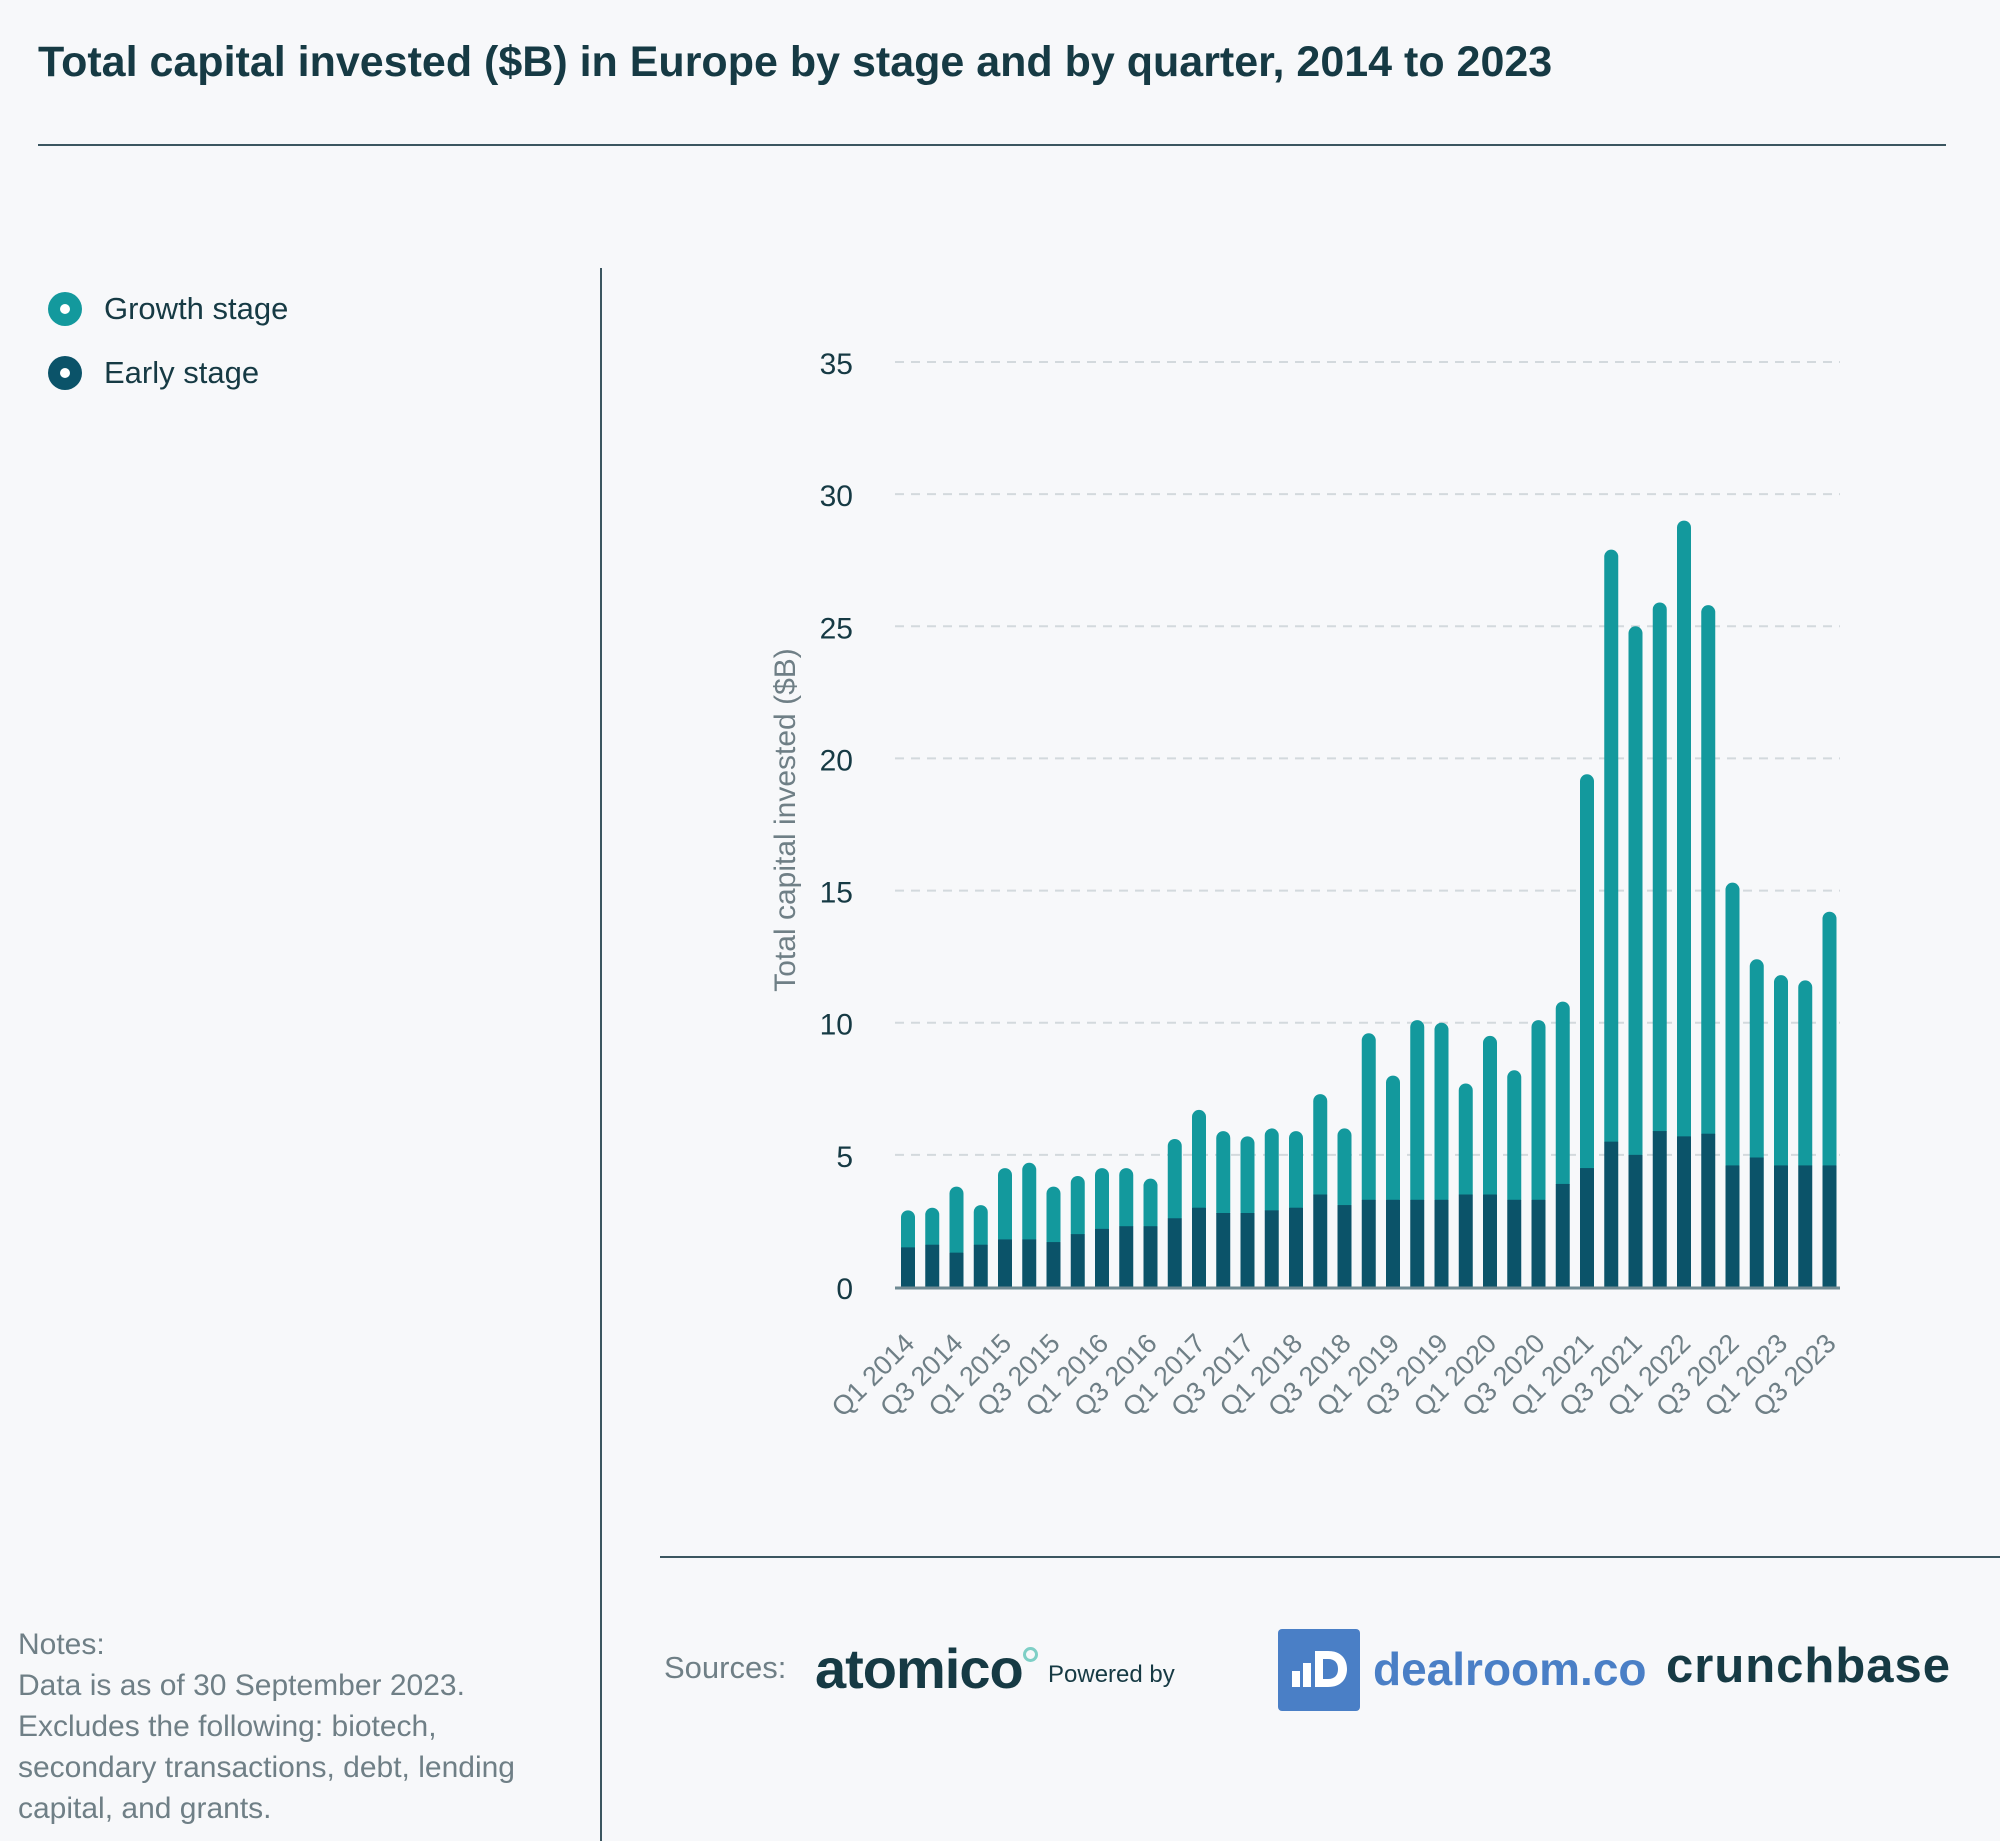 The height and width of the screenshot is (1841, 2000). Describe the element at coordinates (227, 1726) in the screenshot. I see `notes-line: Excludes the following: biotech,` at that location.